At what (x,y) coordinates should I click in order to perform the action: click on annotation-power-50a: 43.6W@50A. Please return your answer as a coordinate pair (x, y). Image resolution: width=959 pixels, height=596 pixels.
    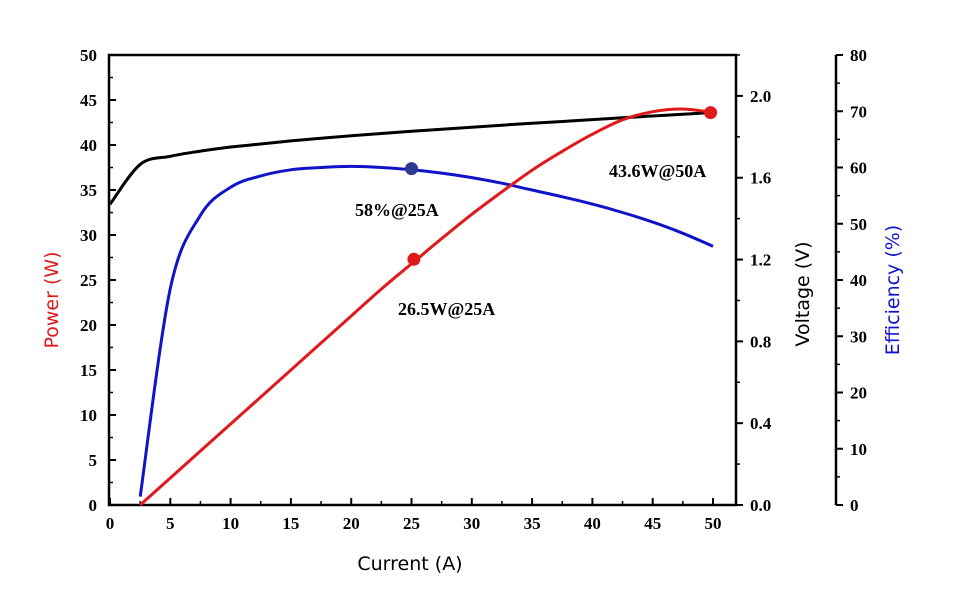
    Looking at the image, I should click on (657, 171).